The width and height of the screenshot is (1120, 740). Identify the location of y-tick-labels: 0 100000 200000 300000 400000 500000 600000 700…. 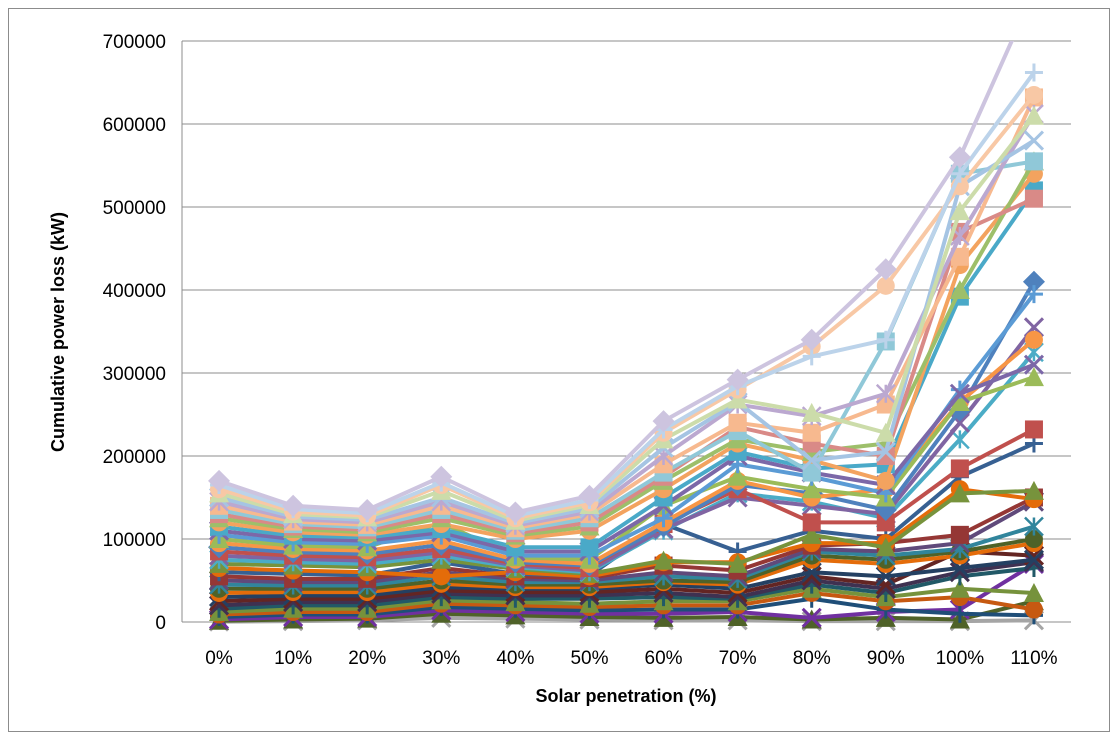
(134, 333).